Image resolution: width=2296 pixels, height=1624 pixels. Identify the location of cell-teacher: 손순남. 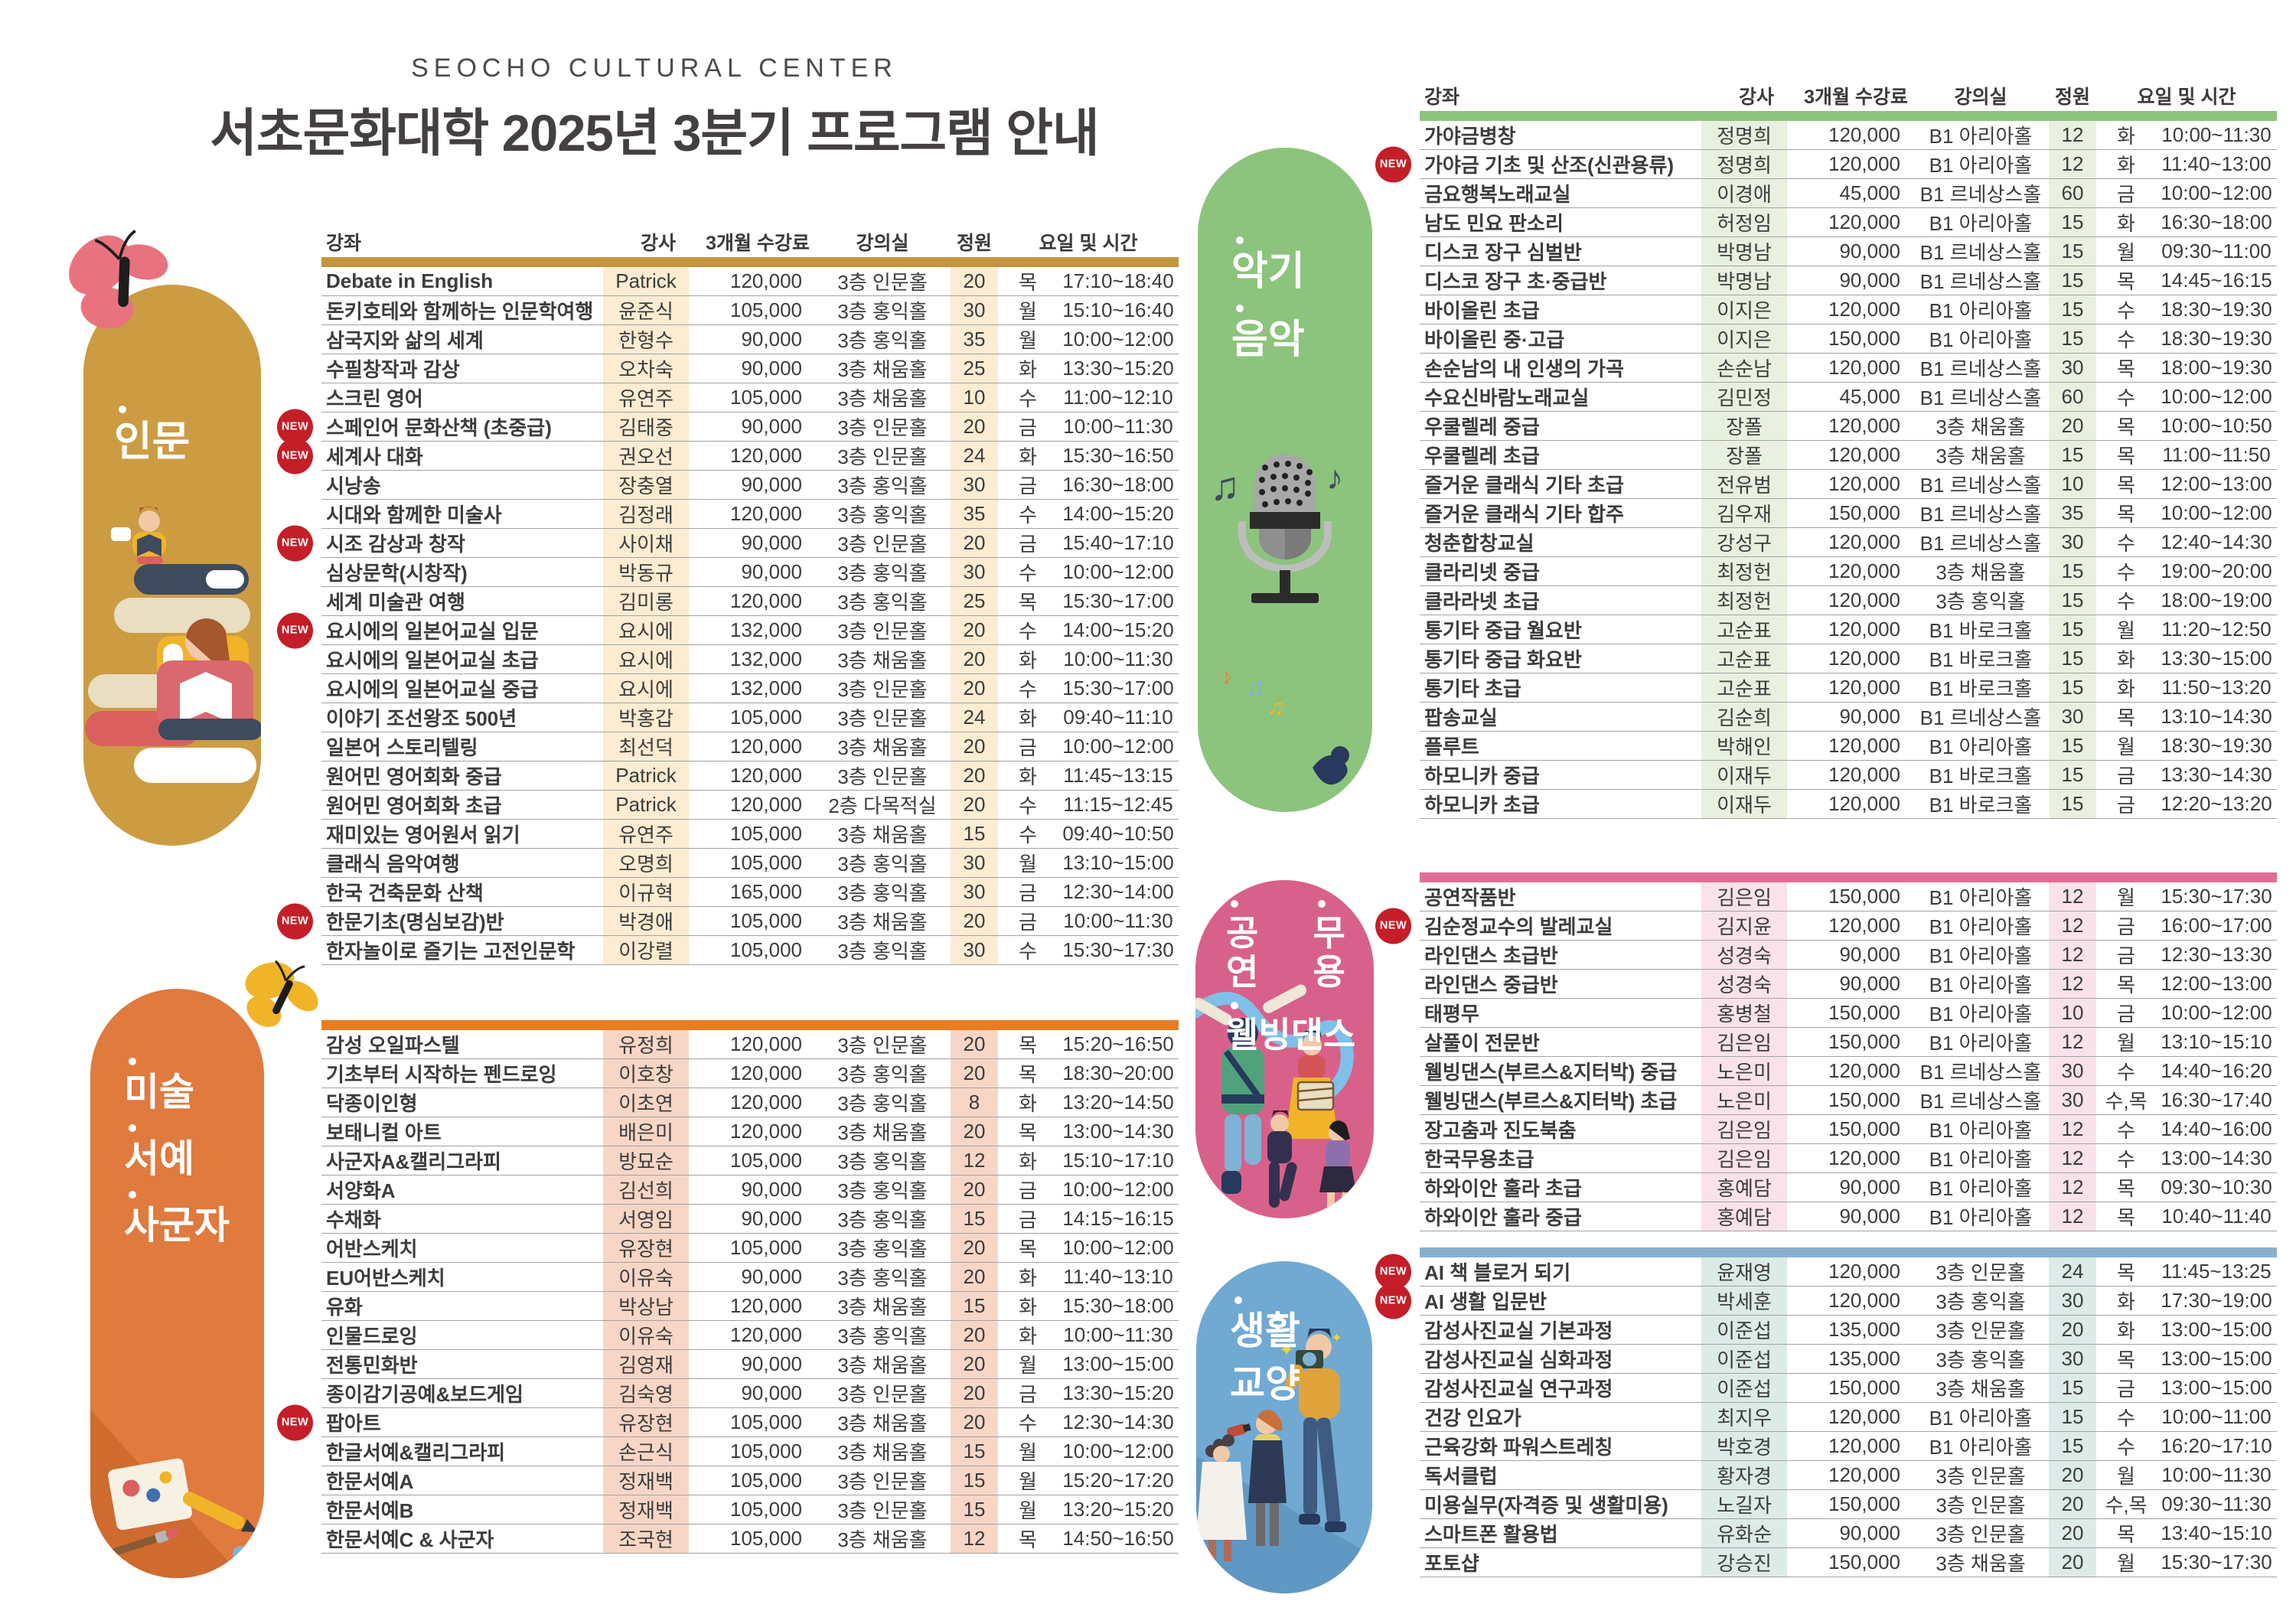
(1744, 368).